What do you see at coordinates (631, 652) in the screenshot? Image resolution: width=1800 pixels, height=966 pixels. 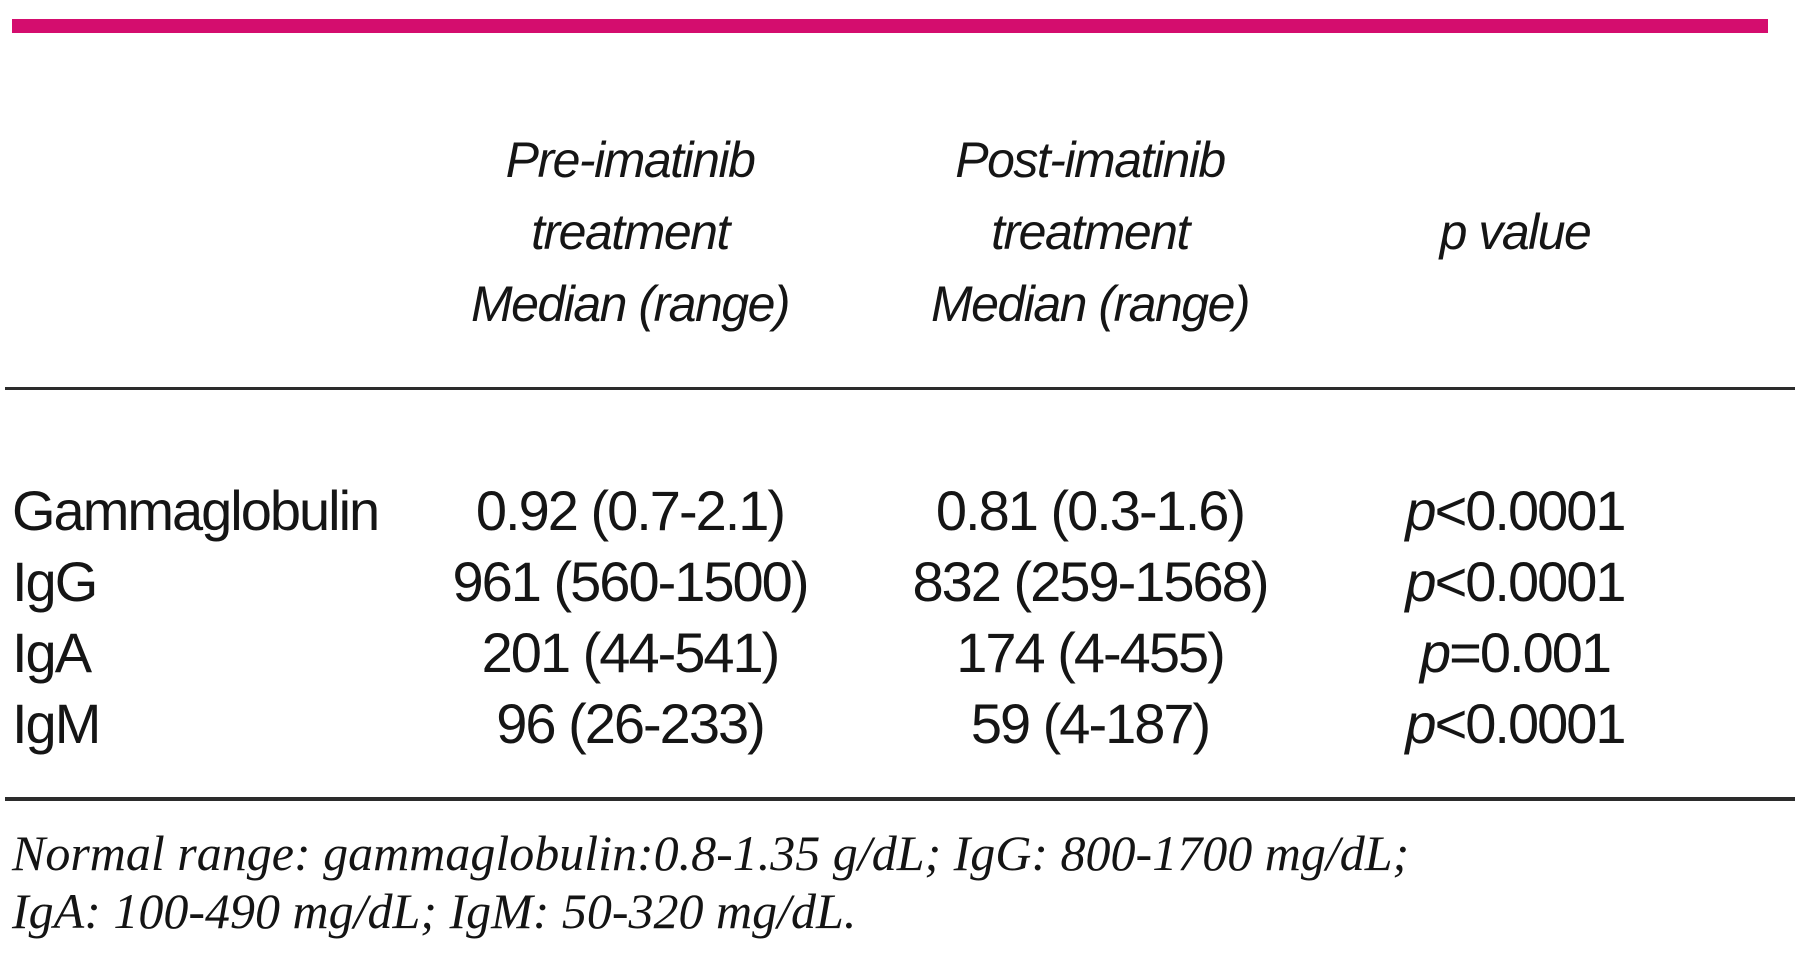 I see `cell-iga-pre: 201 (44-541)` at bounding box center [631, 652].